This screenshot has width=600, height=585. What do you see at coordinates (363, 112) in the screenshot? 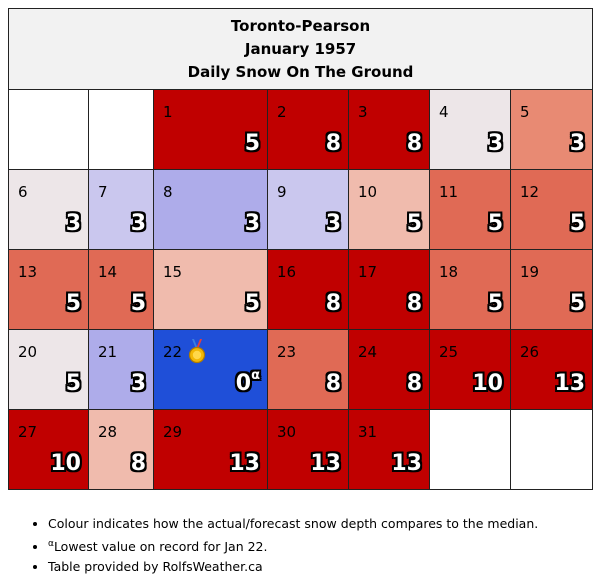
I see `day-number: 3` at bounding box center [363, 112].